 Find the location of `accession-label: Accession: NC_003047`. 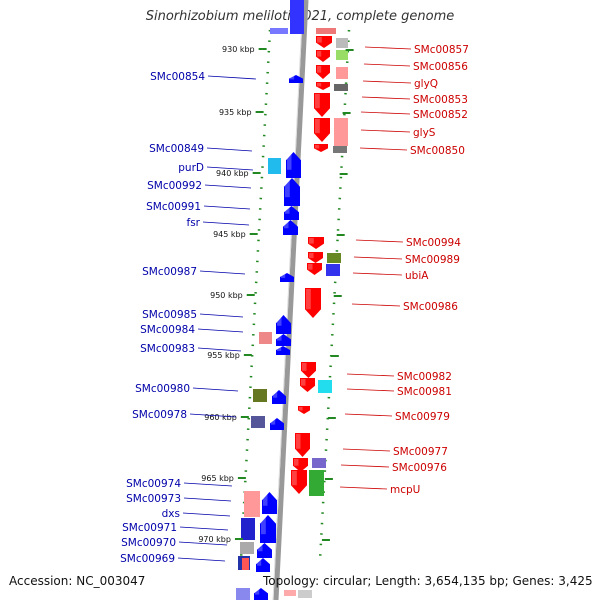

accession-label: Accession: NC_003047 is located at coordinates (77, 581).